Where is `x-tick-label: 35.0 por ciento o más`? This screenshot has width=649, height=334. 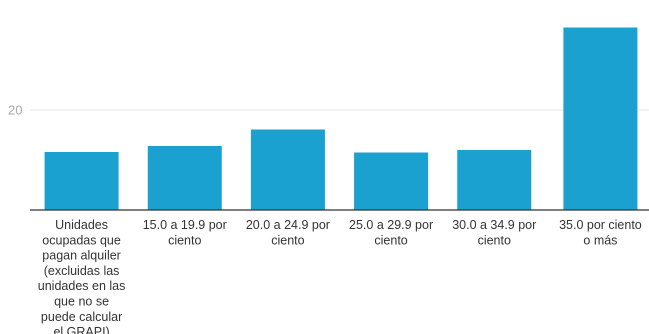
x-tick-label: 35.0 por ciento o más is located at coordinates (600, 232).